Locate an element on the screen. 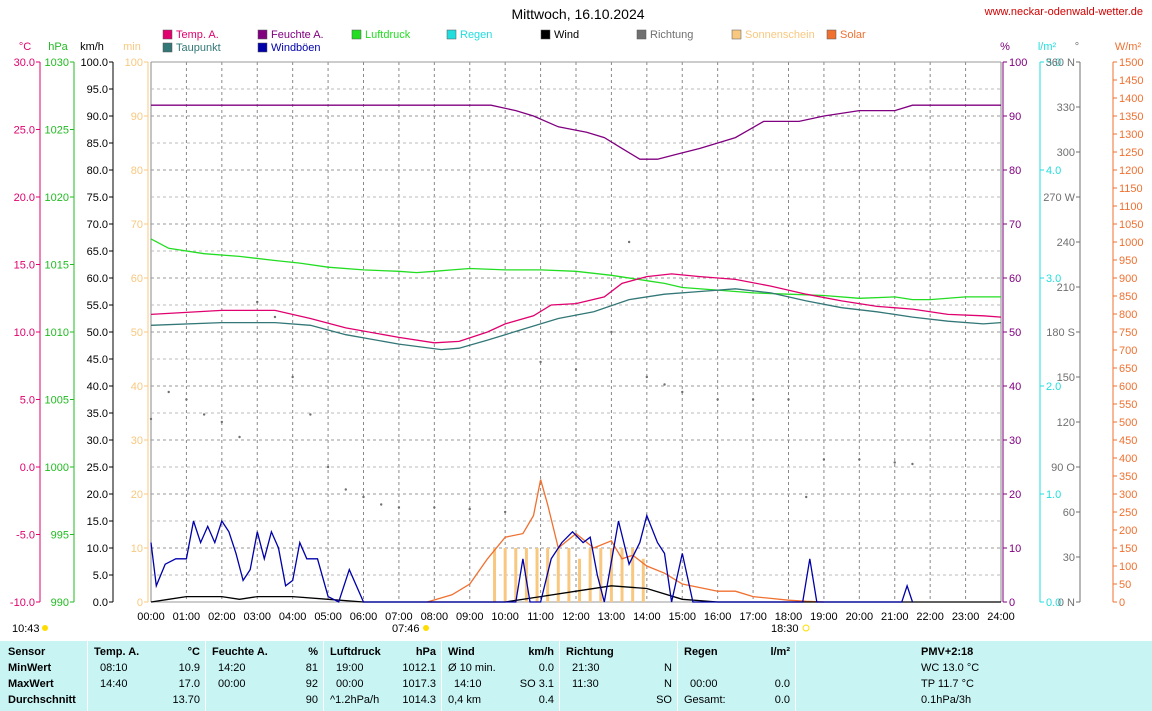  unit-rain: l/m² is located at coordinates (1047, 47).